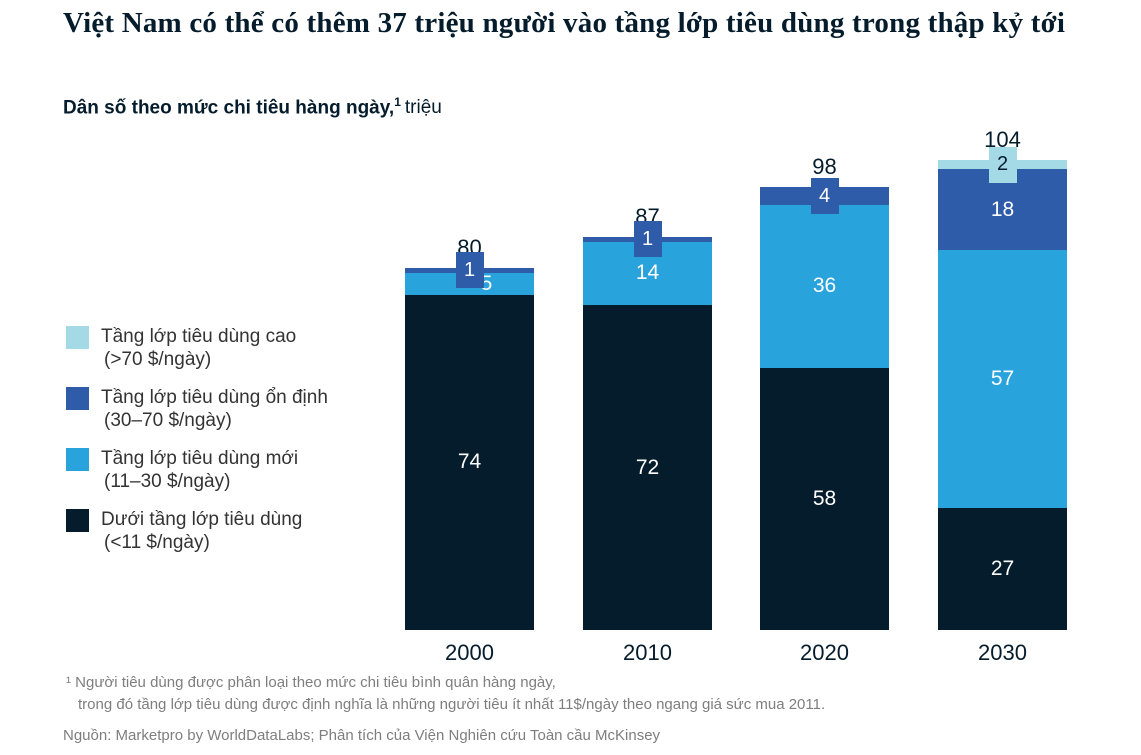 The image size is (1141, 755). I want to click on bar-group-2020: 4 36 58 98 2020, so click(824, 409).